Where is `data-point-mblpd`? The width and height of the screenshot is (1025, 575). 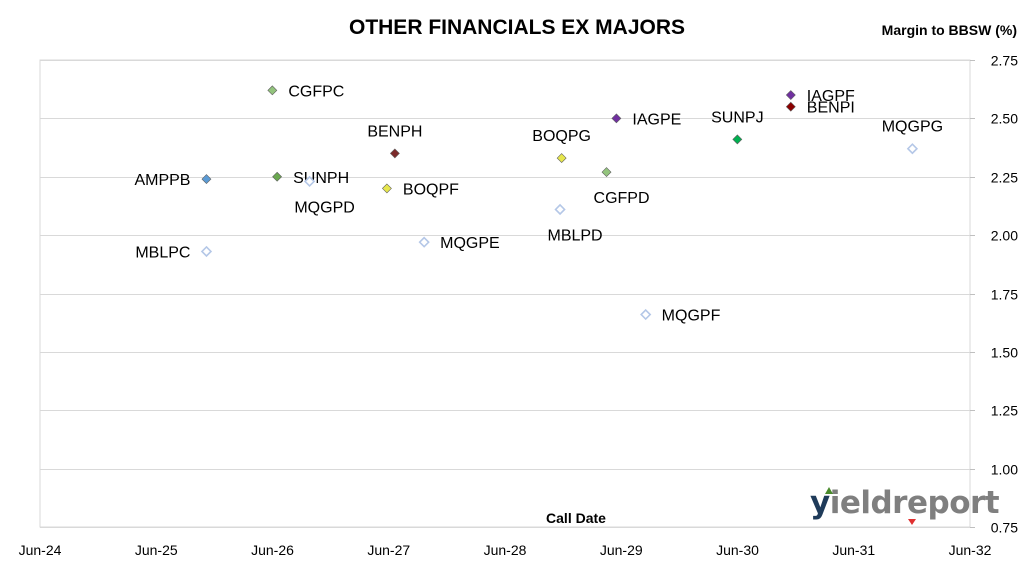 data-point-mblpd is located at coordinates (560, 209).